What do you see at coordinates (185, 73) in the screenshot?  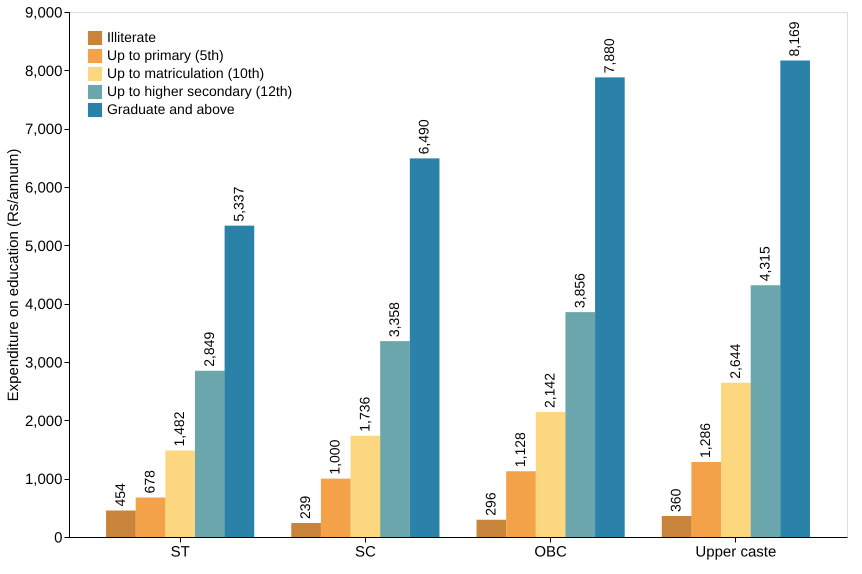 I see `legend-label: Up to matriculation (10th)` at bounding box center [185, 73].